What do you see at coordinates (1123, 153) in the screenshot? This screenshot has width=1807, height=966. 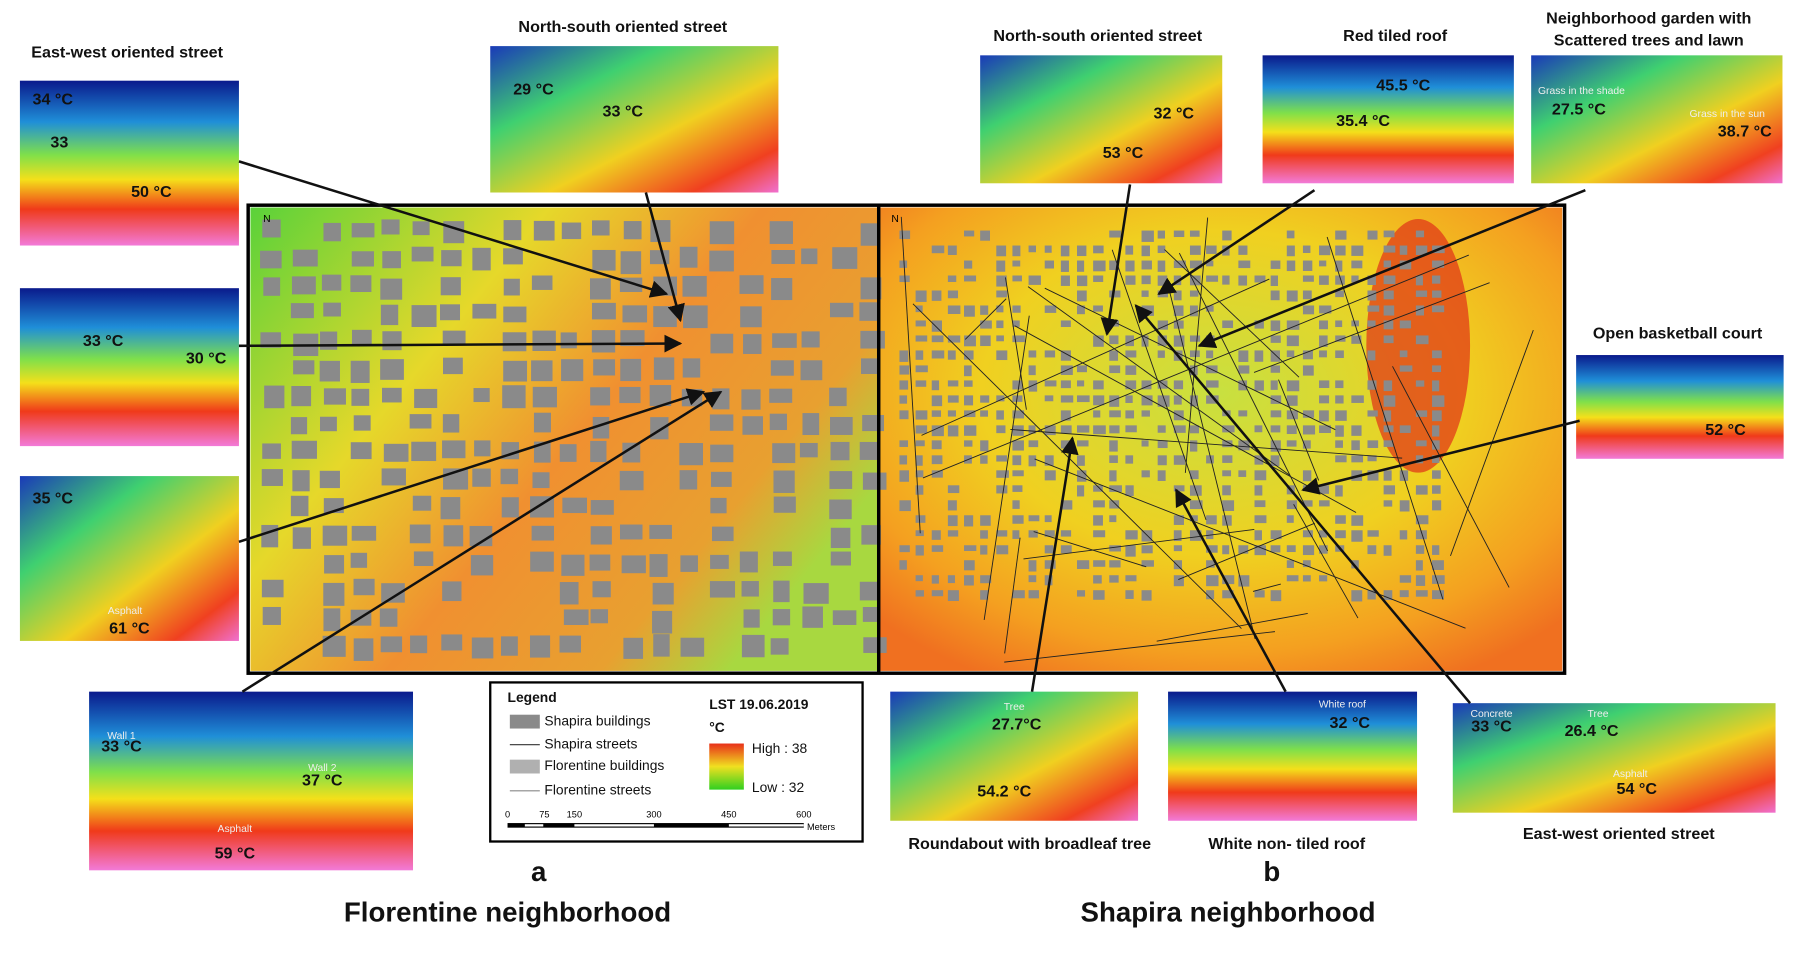 I see `temperature-label: 53 °C` at bounding box center [1123, 153].